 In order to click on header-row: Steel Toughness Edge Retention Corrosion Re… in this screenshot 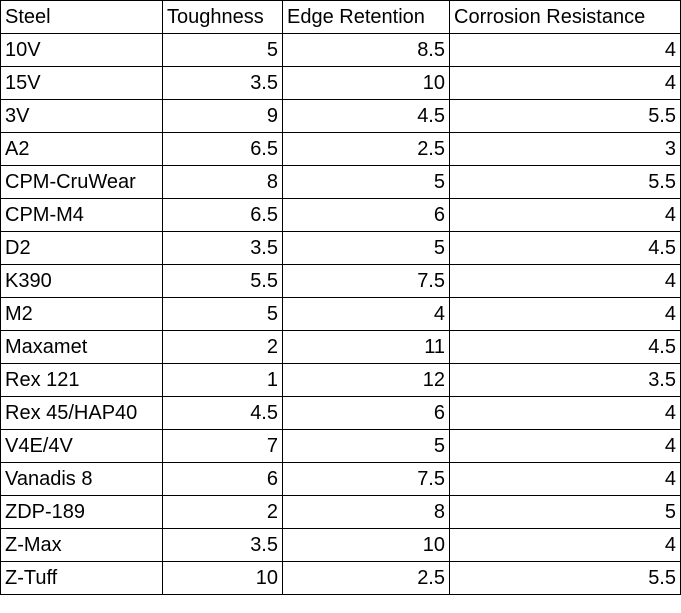, I will do `click(340, 17)`.